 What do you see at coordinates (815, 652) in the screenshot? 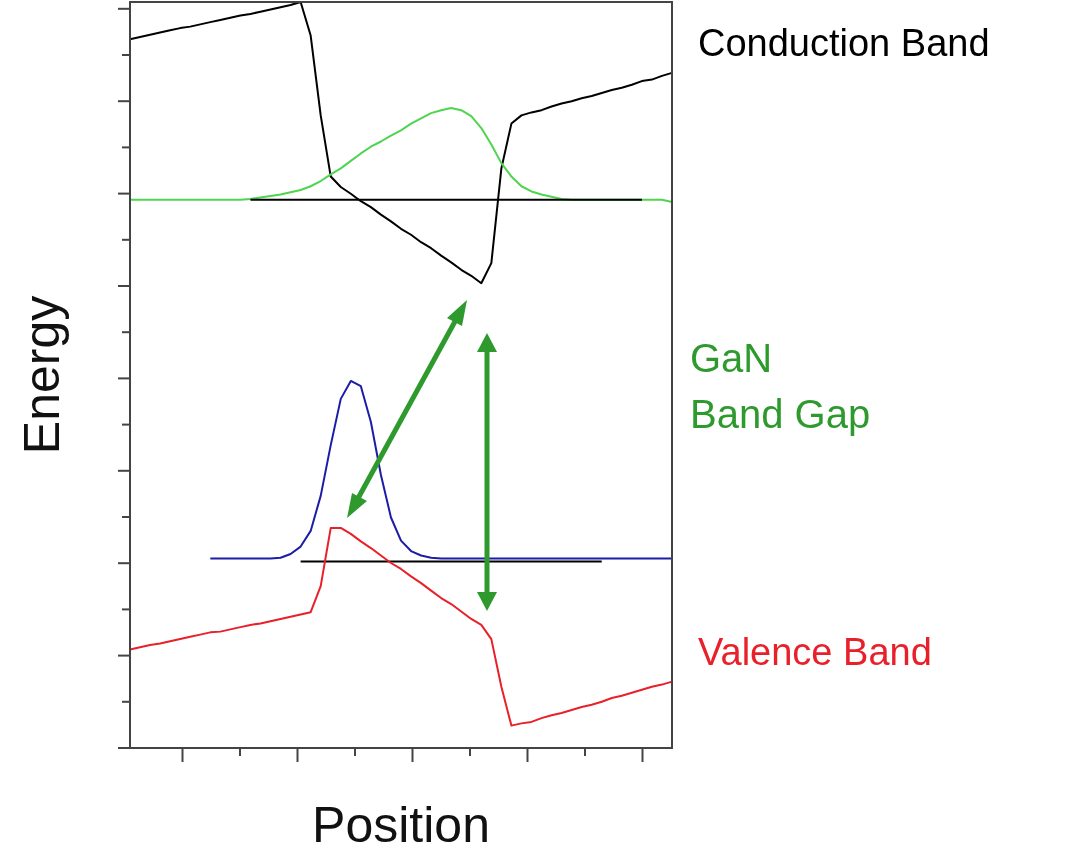
I see `series-label: Valence Band` at bounding box center [815, 652].